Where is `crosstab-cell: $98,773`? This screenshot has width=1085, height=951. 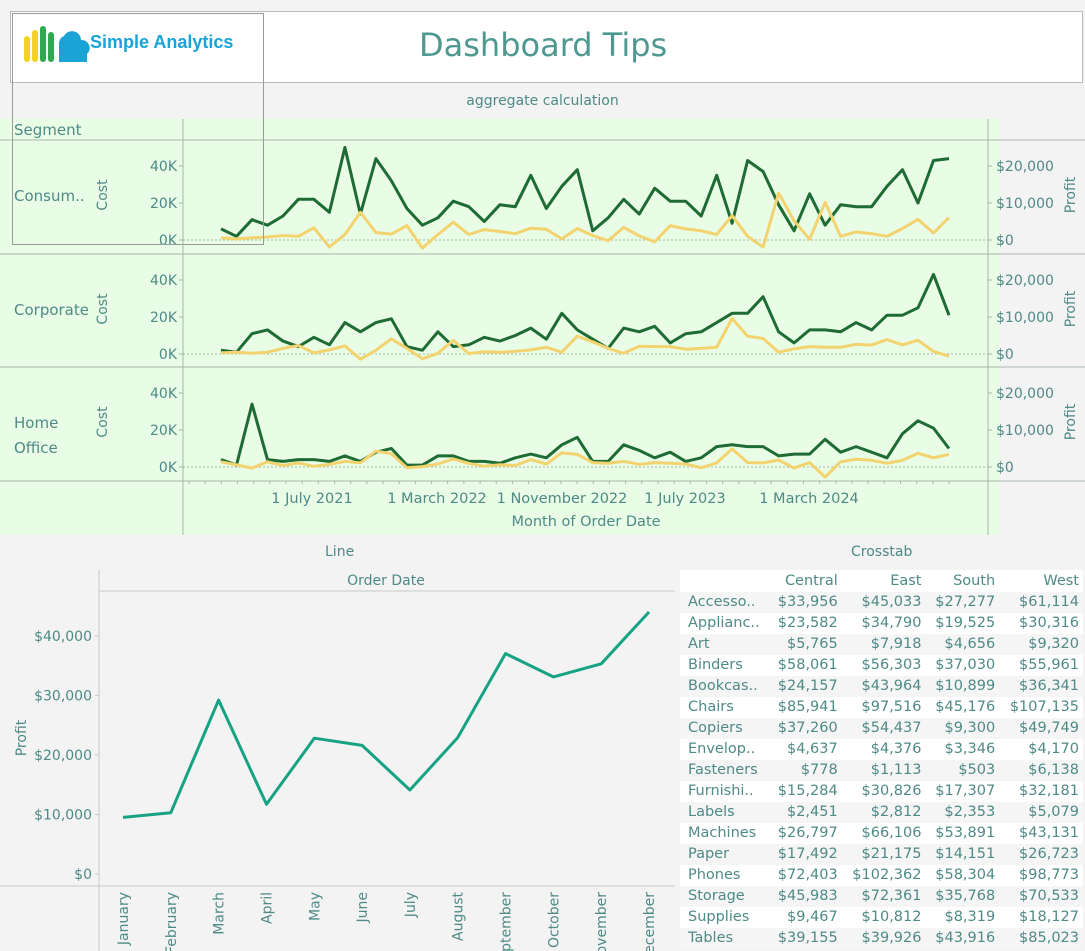
crosstab-cell: $98,773 is located at coordinates (1049, 875).